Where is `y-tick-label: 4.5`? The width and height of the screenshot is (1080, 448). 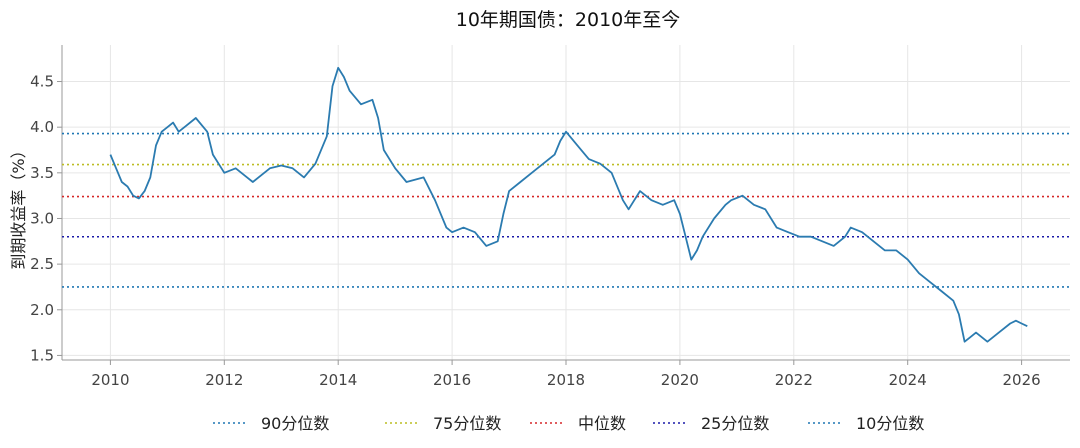
y-tick-label: 4.5 is located at coordinates (42, 82).